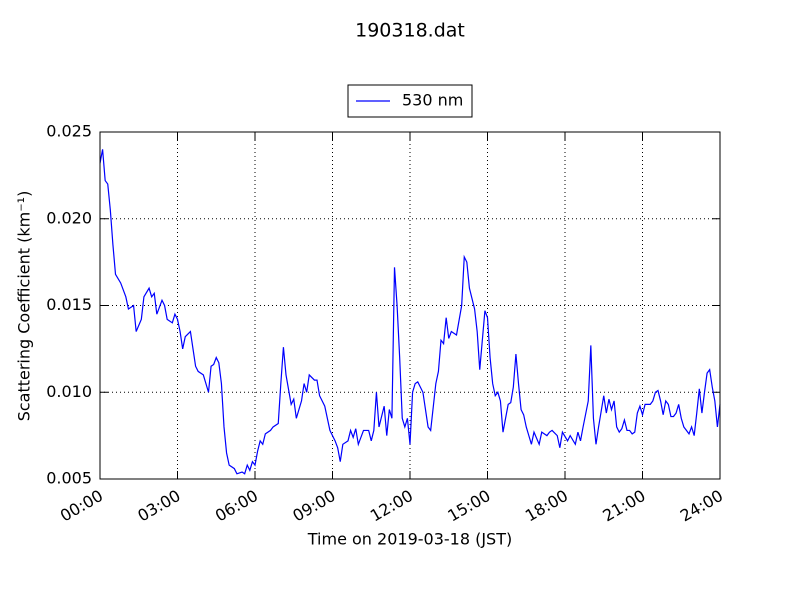  I want to click on legend-label: 530 nm, so click(432, 100).